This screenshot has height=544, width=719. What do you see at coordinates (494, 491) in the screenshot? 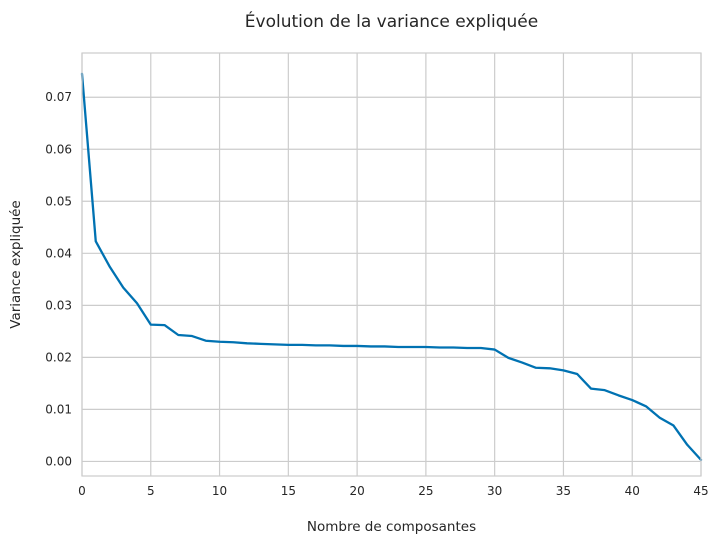
I see `x-tick-label: 30` at bounding box center [494, 491].